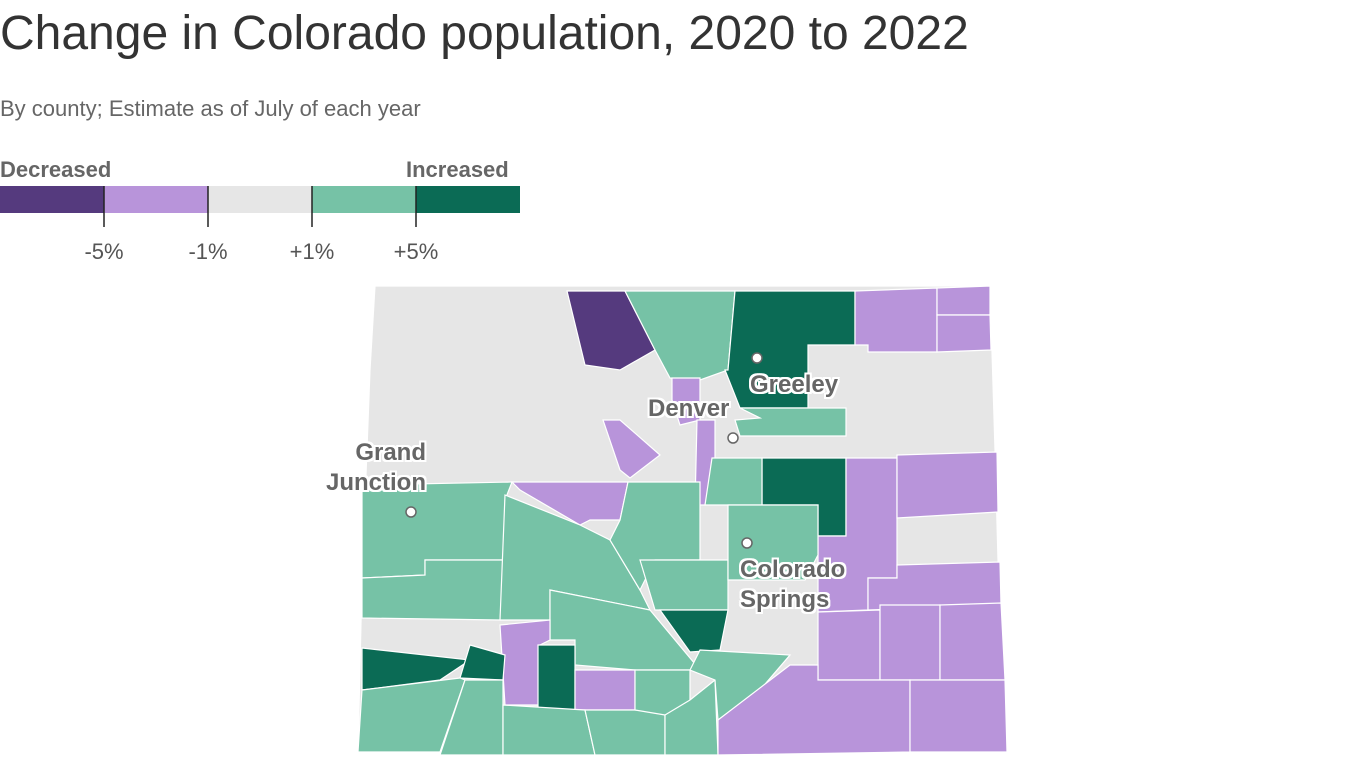 The image size is (1366, 768). I want to click on legend-tick-label: -5%, so click(103, 251).